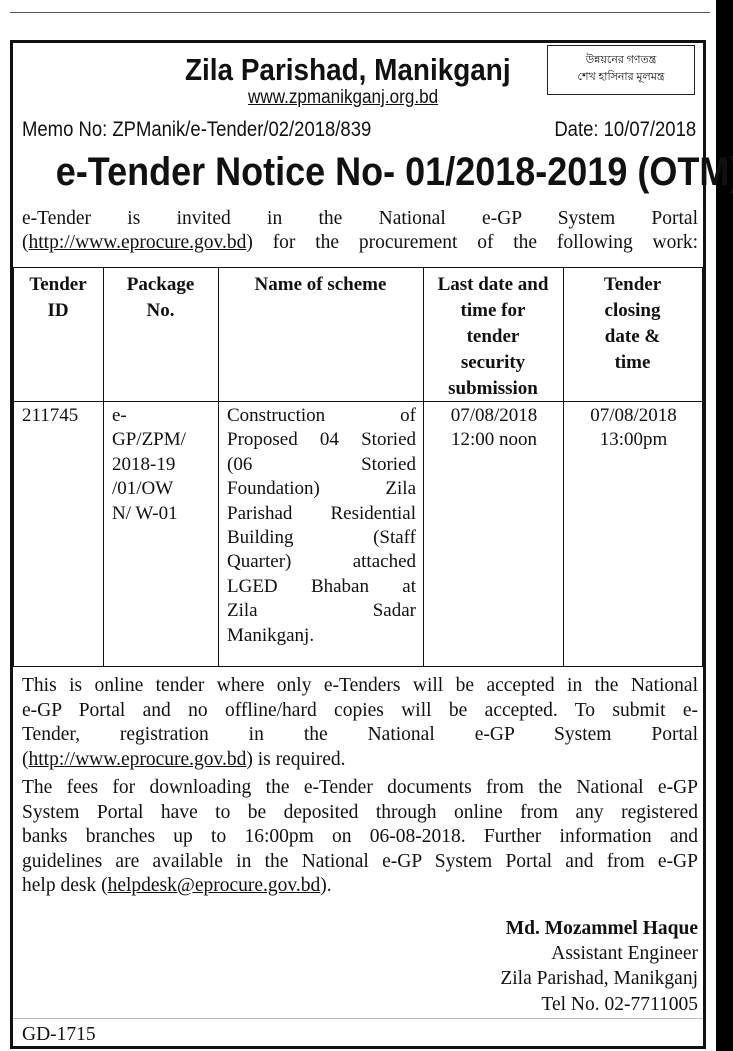 The height and width of the screenshot is (1051, 733). Describe the element at coordinates (160, 310) in the screenshot. I see `header-line: No.` at that location.